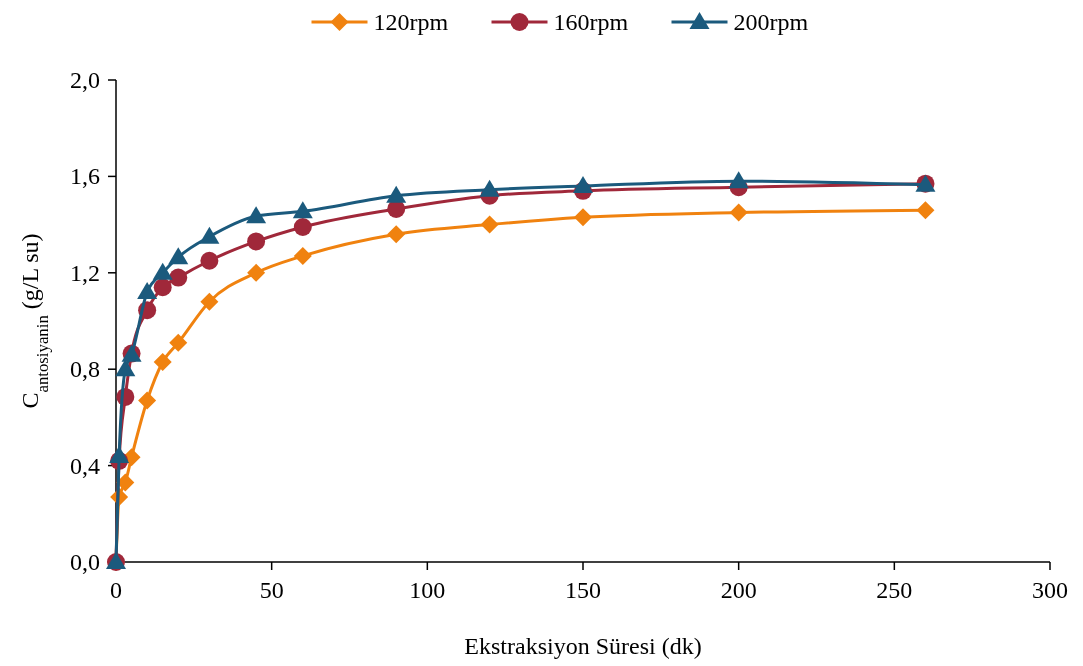 The height and width of the screenshot is (666, 1083). What do you see at coordinates (85, 272) in the screenshot?
I see `y-tick-label: 1,2` at bounding box center [85, 272].